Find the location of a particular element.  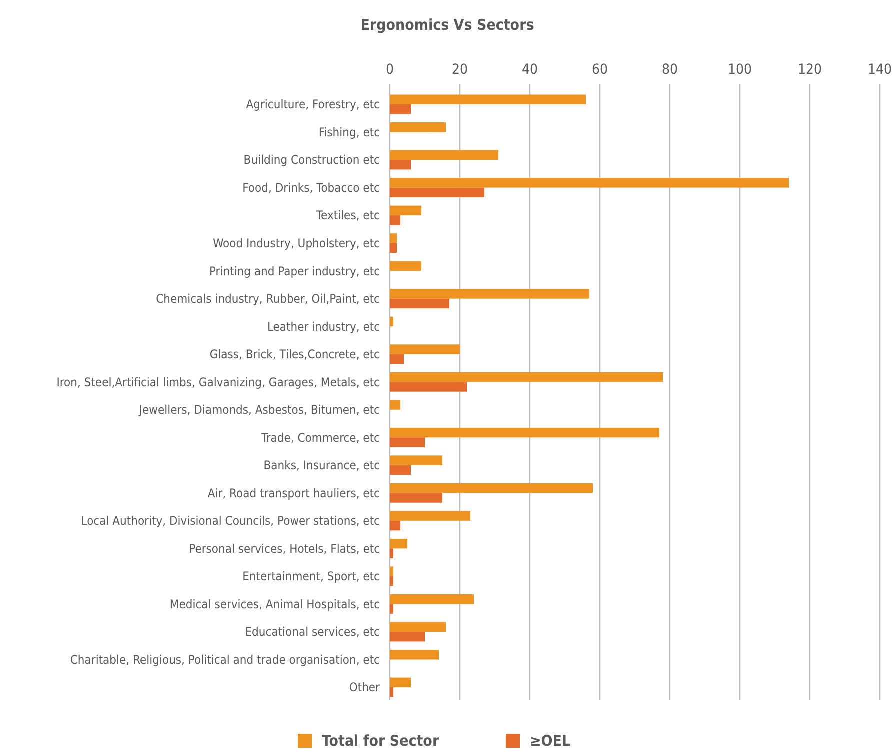

chart-title: Ergonomics Vs Sectors is located at coordinates (447, 25).